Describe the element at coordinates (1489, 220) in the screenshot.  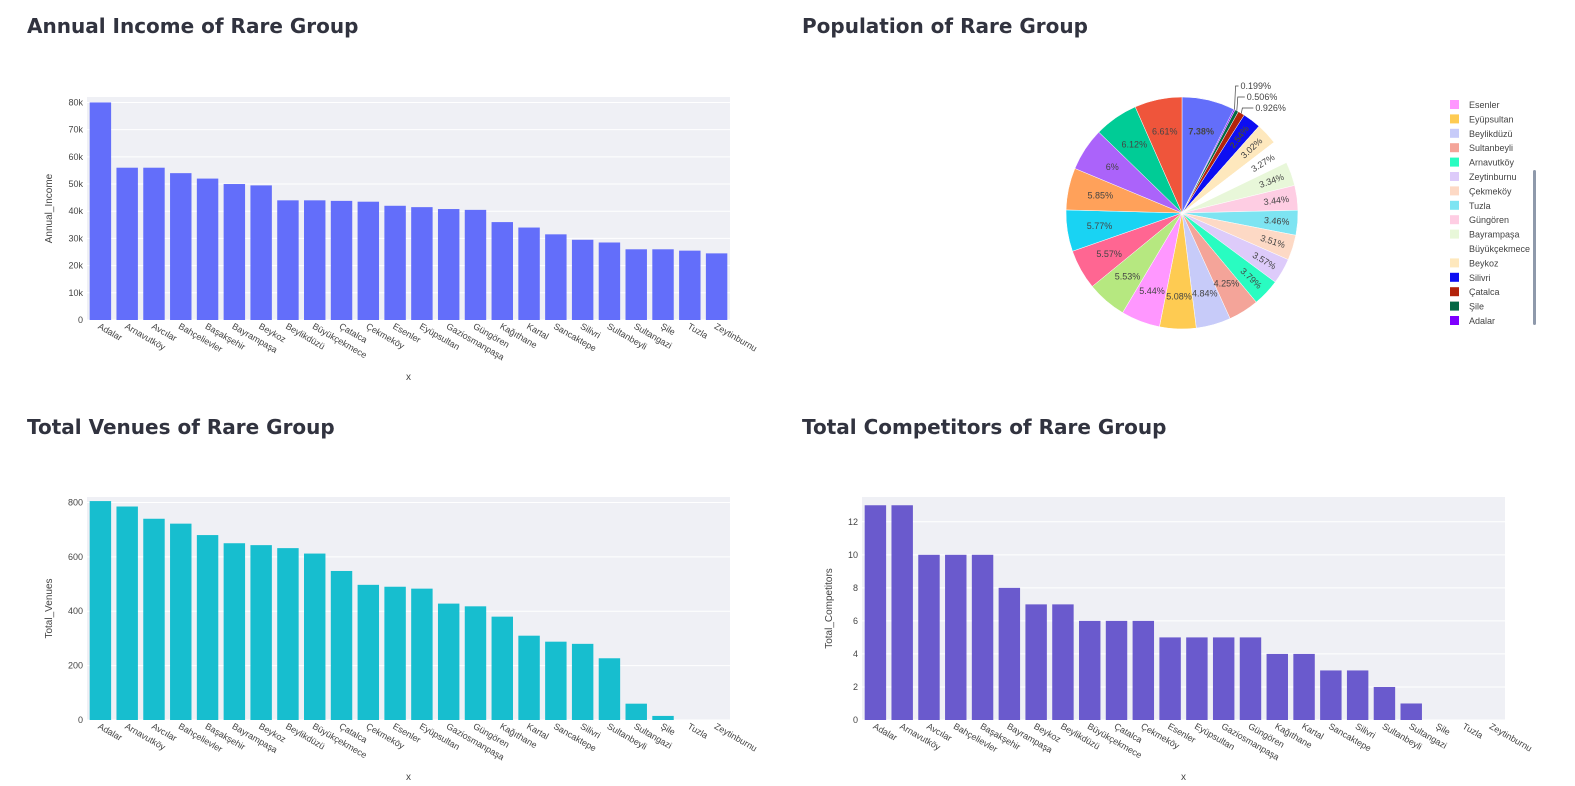
I see `legend-item-label: Güngören` at that location.